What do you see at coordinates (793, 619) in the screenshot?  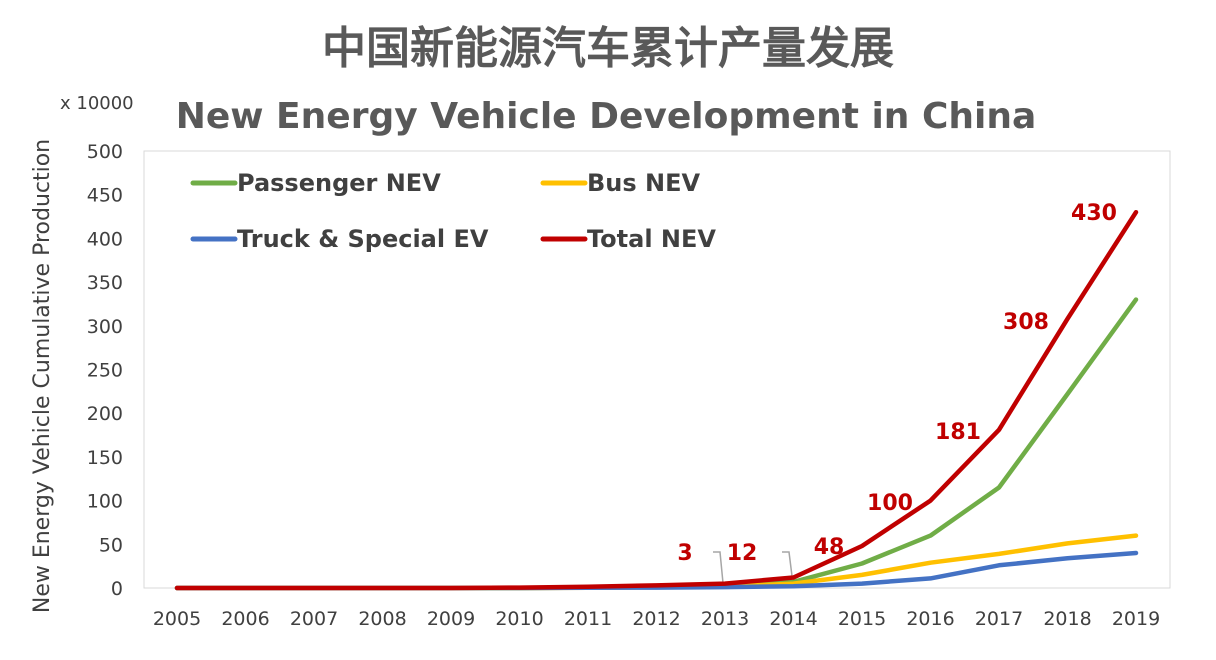 I see `x-tick-label: 2014` at bounding box center [793, 619].